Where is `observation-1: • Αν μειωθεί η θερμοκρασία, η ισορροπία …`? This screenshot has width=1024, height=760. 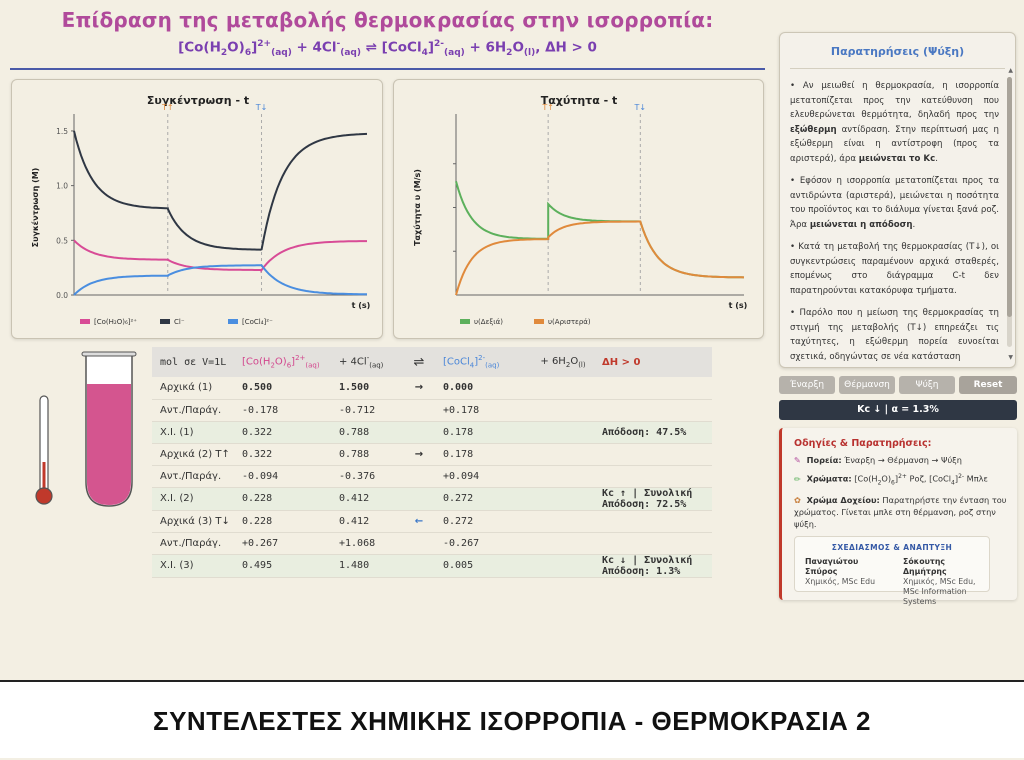
observation-1: • Αν μειωθεί η θερμοκρασία, η ισορροπία … is located at coordinates (894, 122).